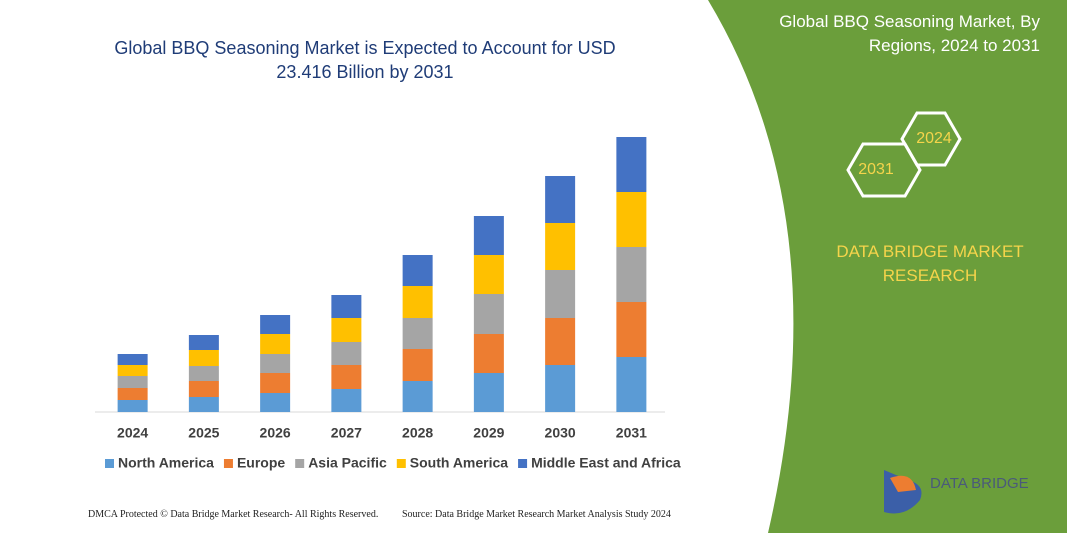  Describe the element at coordinates (261, 463) in the screenshot. I see `legend-label: Europe` at that location.